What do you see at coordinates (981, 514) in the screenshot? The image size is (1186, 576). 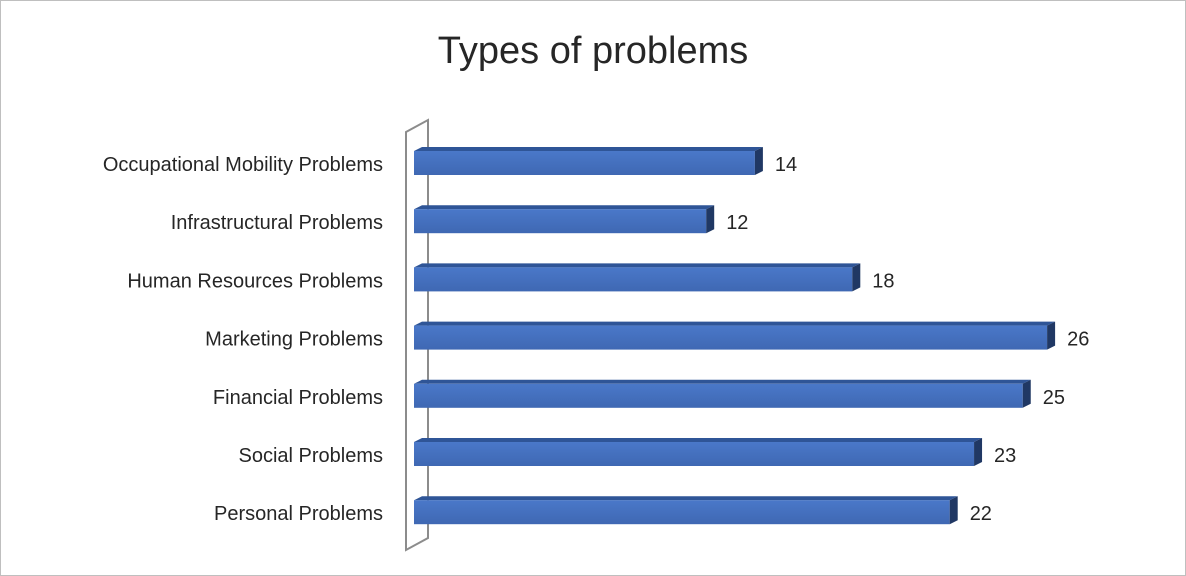 I see `value-label-6: 22` at bounding box center [981, 514].